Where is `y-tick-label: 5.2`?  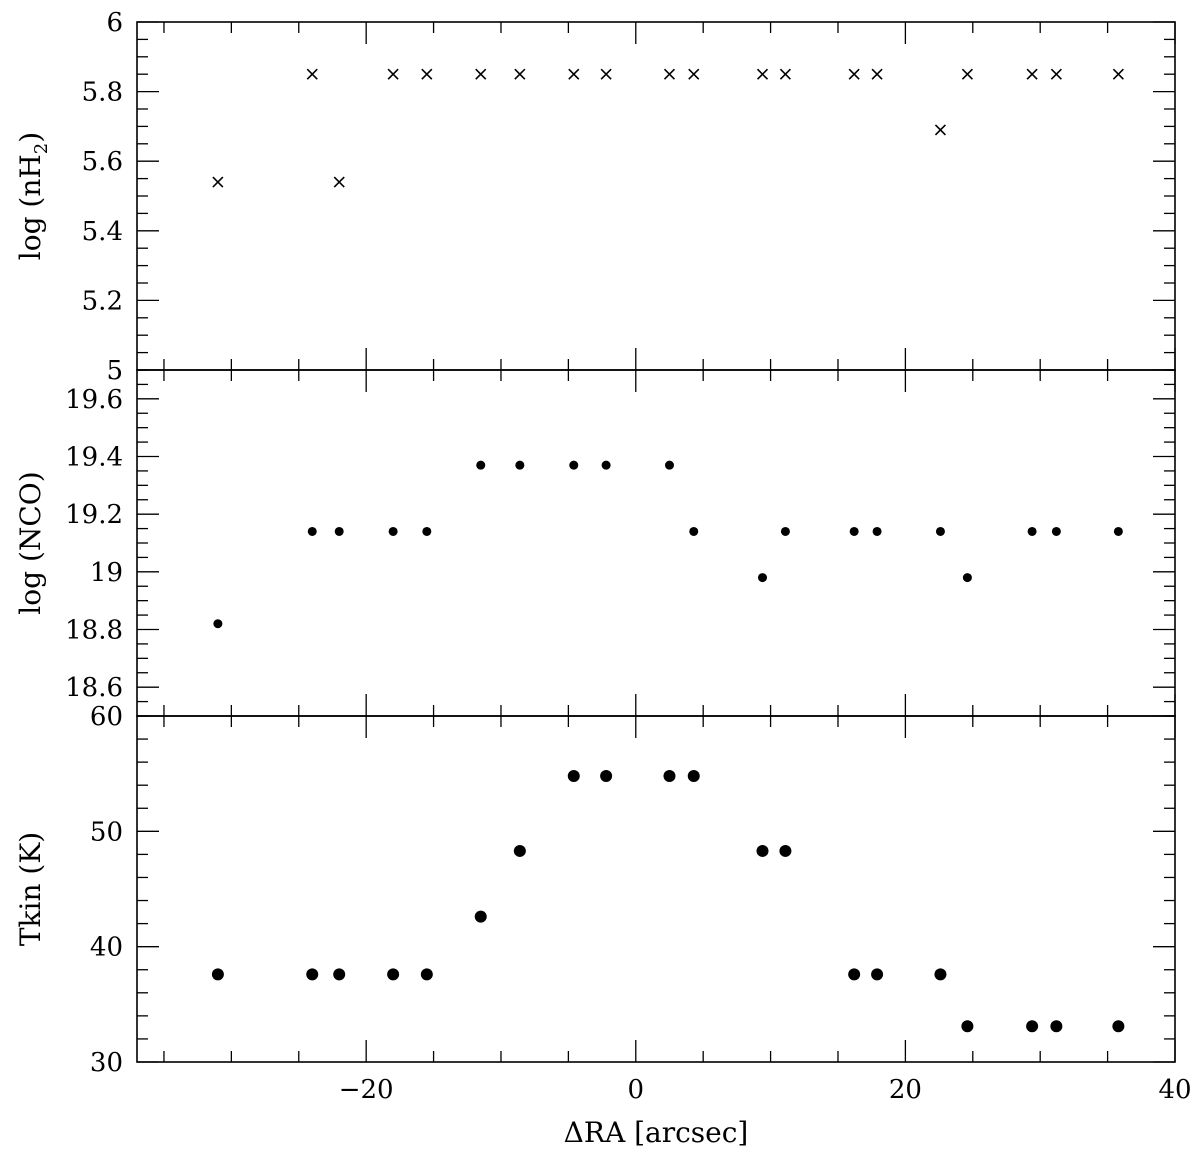
y-tick-label: 5.2 is located at coordinates (102, 301).